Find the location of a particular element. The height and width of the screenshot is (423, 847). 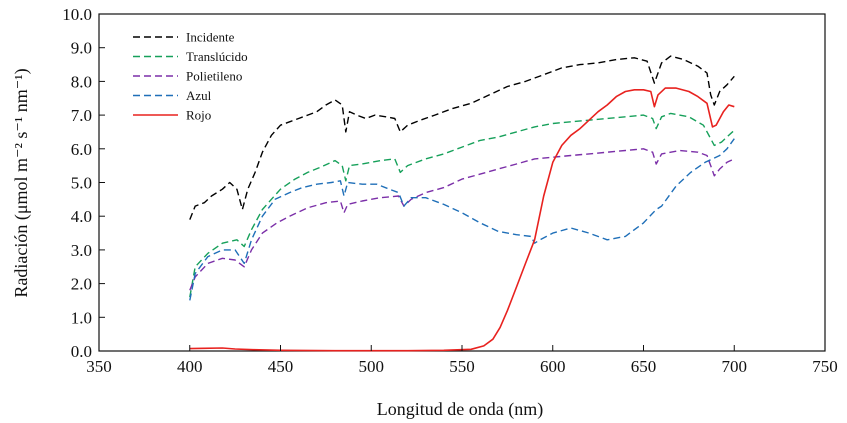

y-tick-label: 5.0 is located at coordinates (81, 183).